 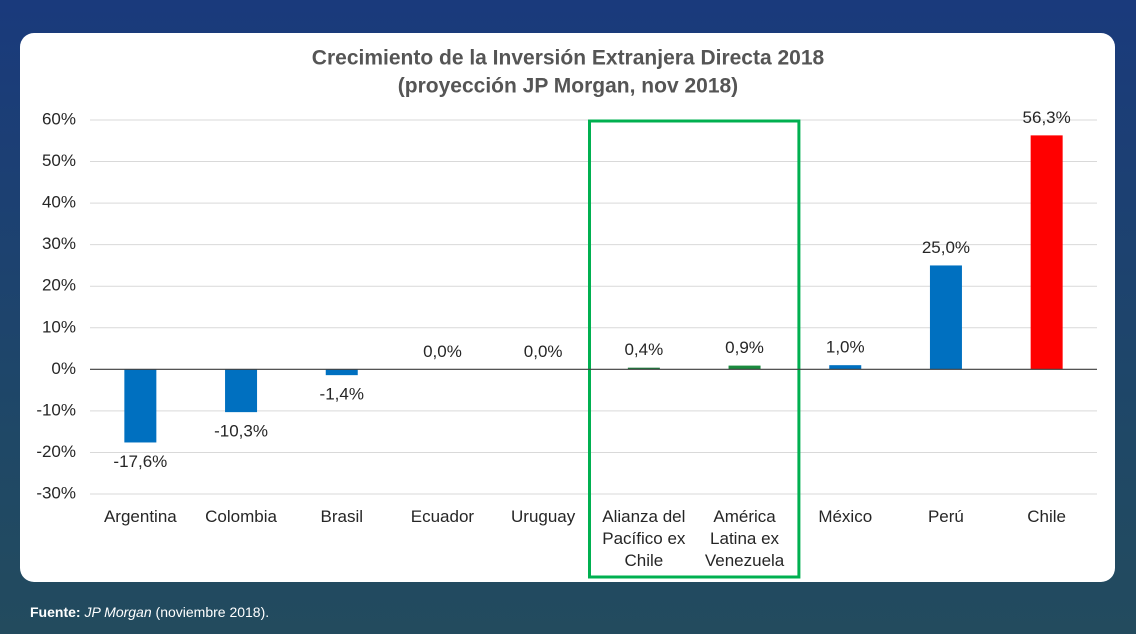 I want to click on source-label: Fuente:, so click(x=55, y=612).